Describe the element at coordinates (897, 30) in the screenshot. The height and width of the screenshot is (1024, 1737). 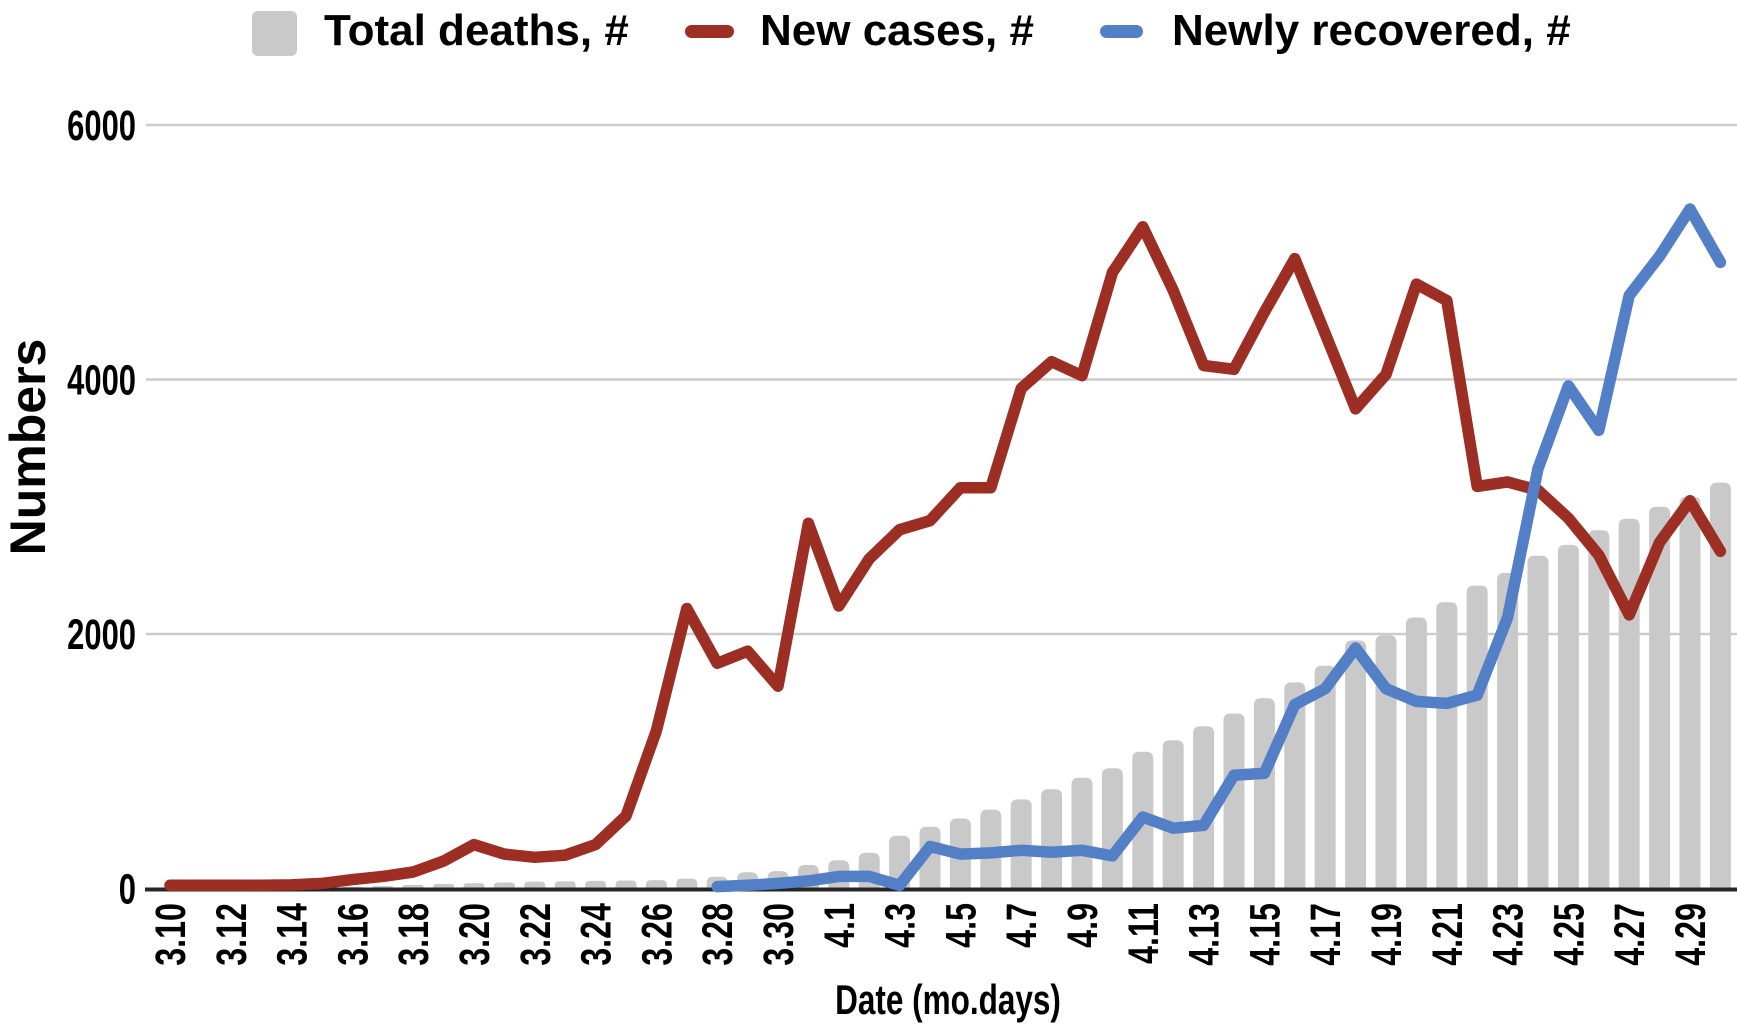
I see `svg-text: New cases, #` at that location.